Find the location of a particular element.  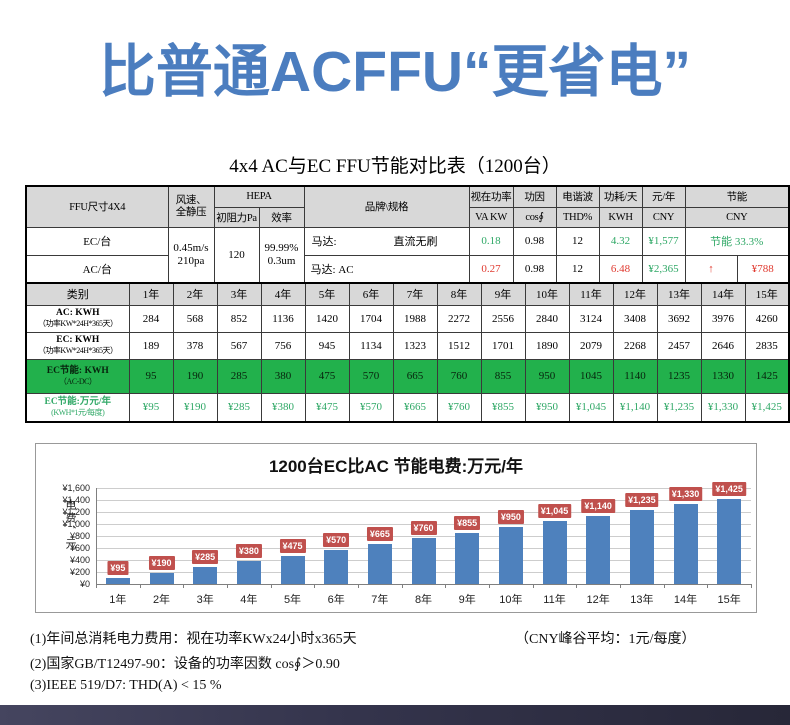

hdr-ffu-size: FFU尺寸4X4 is located at coordinates (97, 206).